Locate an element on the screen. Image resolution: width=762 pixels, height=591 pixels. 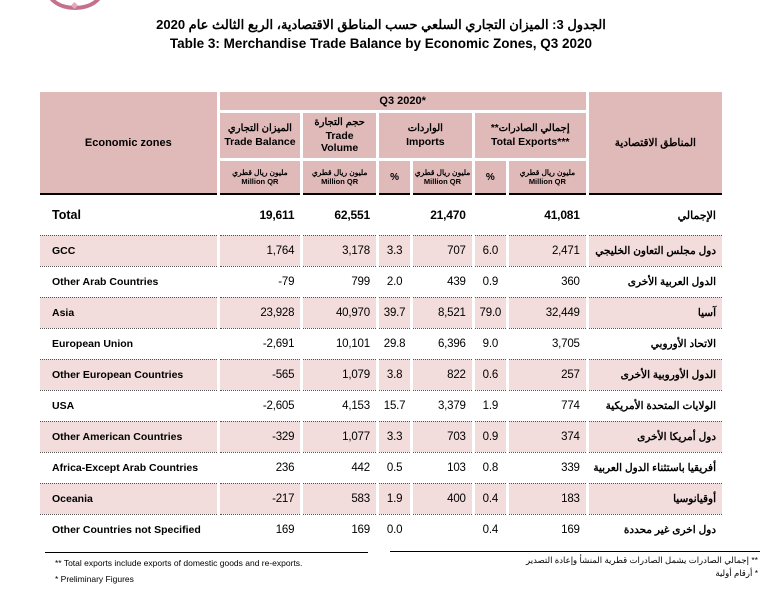
trade-balance-value: 19,611 is located at coordinates (260, 215).